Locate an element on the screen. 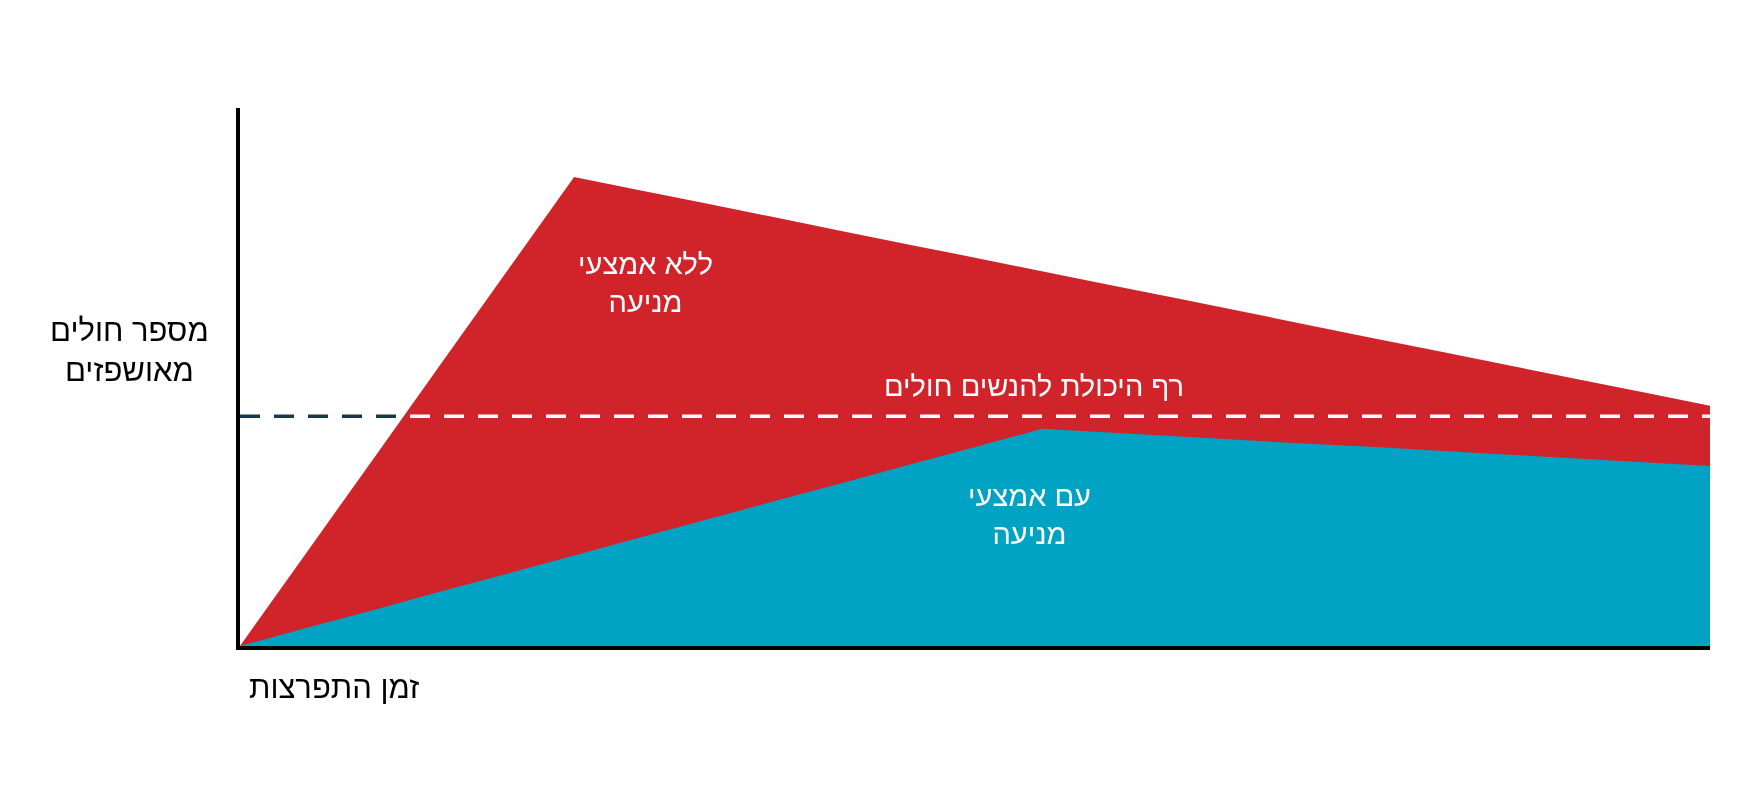 This screenshot has height=809, width=1754. series-label: עם אמצעי מניעה is located at coordinates (1029, 515).